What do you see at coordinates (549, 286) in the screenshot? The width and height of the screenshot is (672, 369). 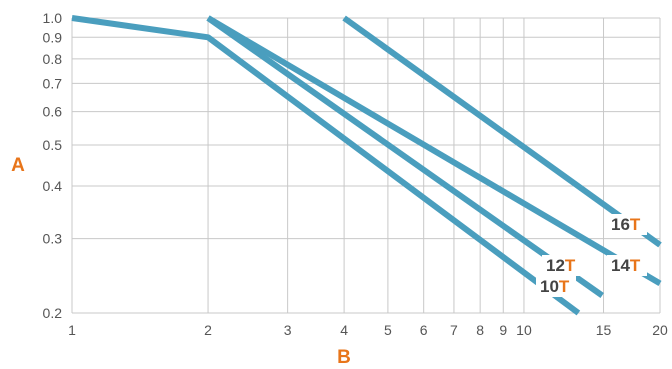 I see `series-label-number: 10` at bounding box center [549, 286].